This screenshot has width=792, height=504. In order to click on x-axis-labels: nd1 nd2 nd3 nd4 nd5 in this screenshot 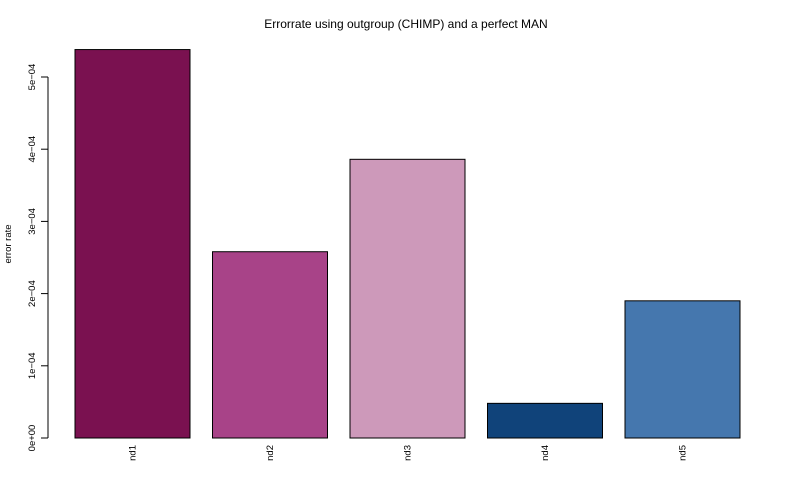, I will do `click(408, 453)`.